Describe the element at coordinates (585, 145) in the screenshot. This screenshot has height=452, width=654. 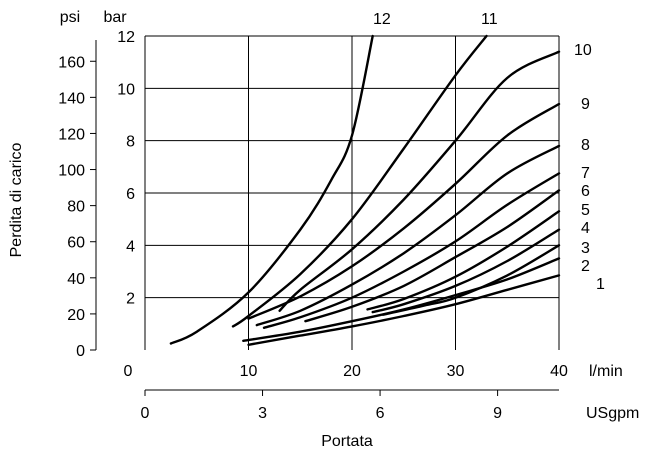
I see `curve-label-8: 8` at that location.